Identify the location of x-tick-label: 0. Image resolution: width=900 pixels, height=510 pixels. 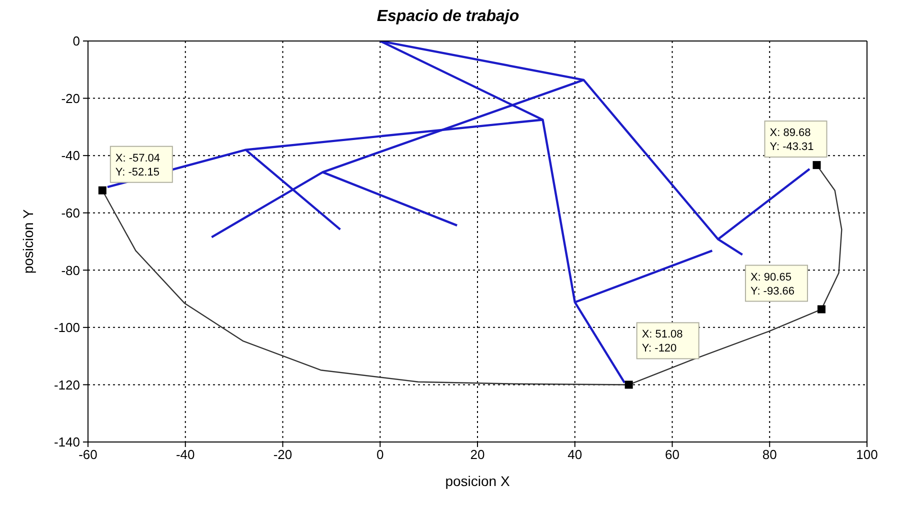
(380, 454).